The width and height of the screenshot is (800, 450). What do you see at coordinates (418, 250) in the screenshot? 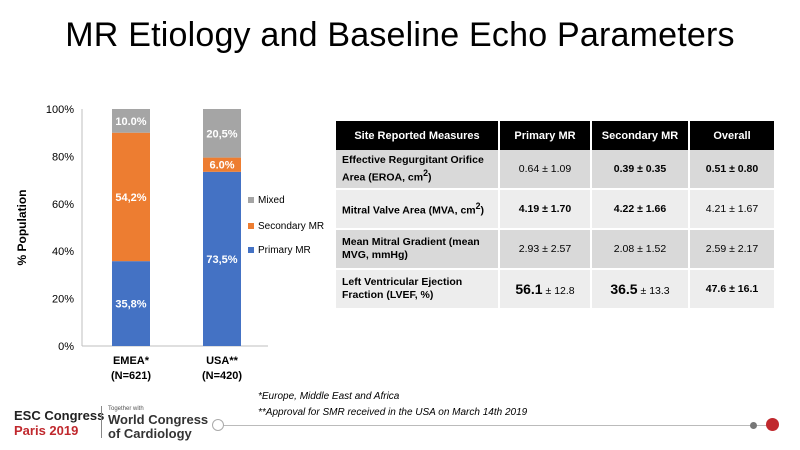
I see `measure-label: Mean Mitral Gradient (mean MVG, mmHg)` at bounding box center [418, 250].